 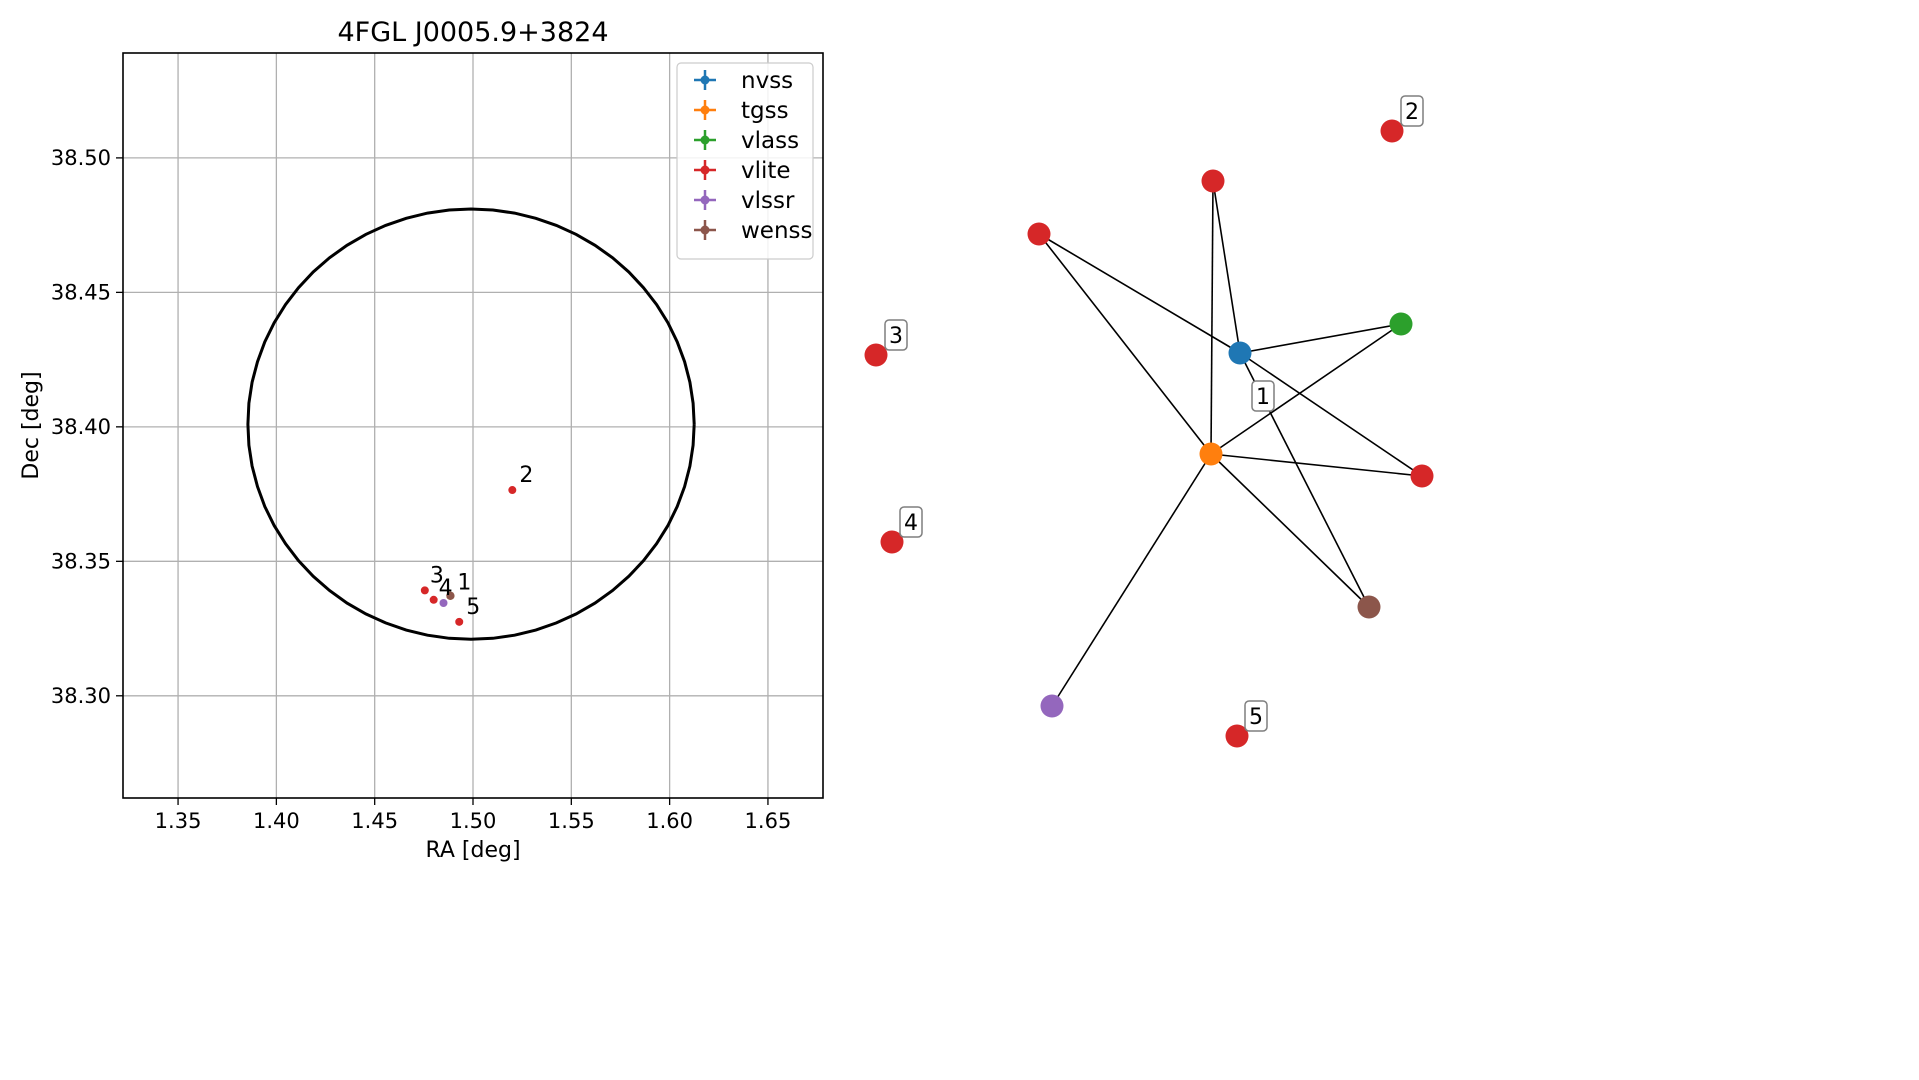 I want to click on x-tick-label: 1.45, so click(x=374, y=821).